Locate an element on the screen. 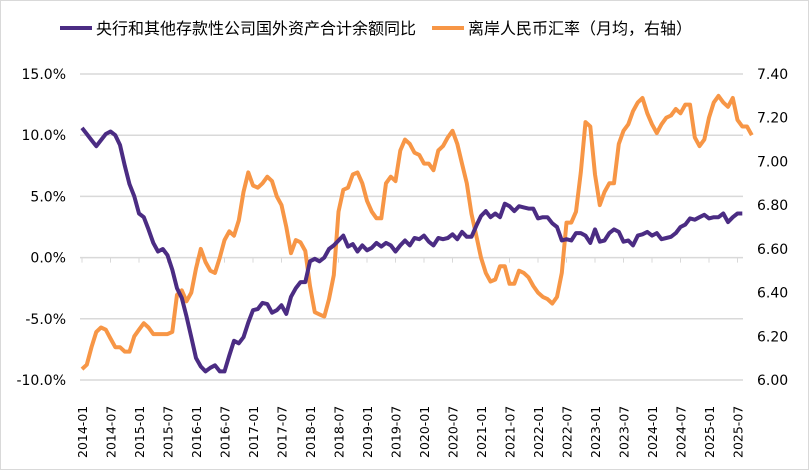 The width and height of the screenshot is (809, 470). legend: 央行和其他存款性公司国外资产合计余额同比 离岸人民币汇率（月均，右轴） is located at coordinates (376, 28).